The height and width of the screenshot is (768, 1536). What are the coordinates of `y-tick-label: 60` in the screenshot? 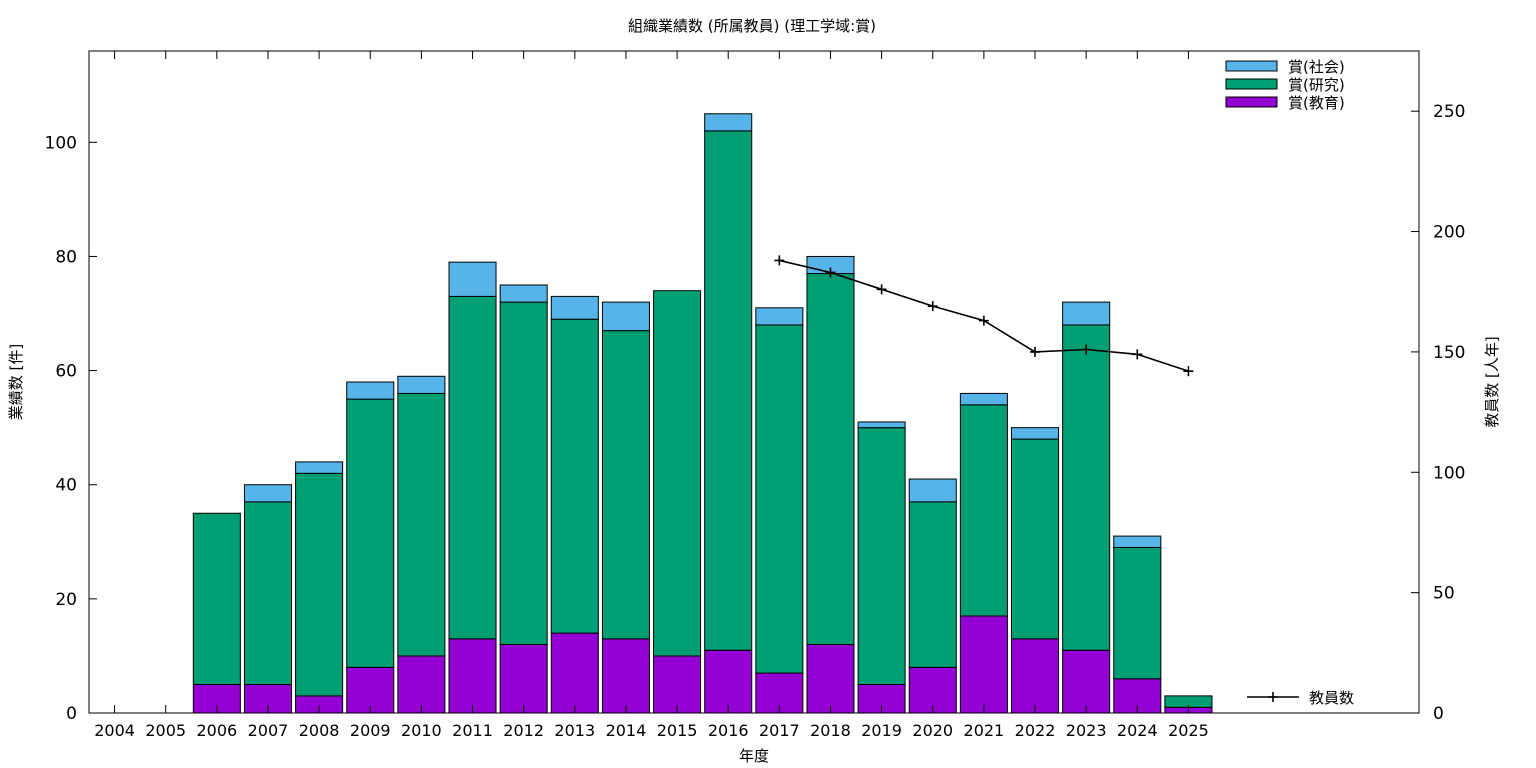 It's located at (66, 372).